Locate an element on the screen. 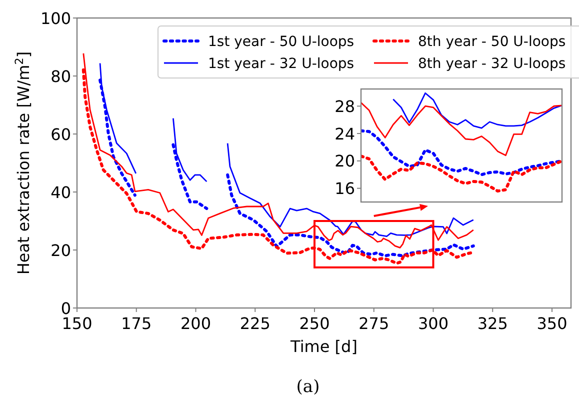 The image size is (579, 403). x-axis-title: Time [d] is located at coordinates (324, 346).